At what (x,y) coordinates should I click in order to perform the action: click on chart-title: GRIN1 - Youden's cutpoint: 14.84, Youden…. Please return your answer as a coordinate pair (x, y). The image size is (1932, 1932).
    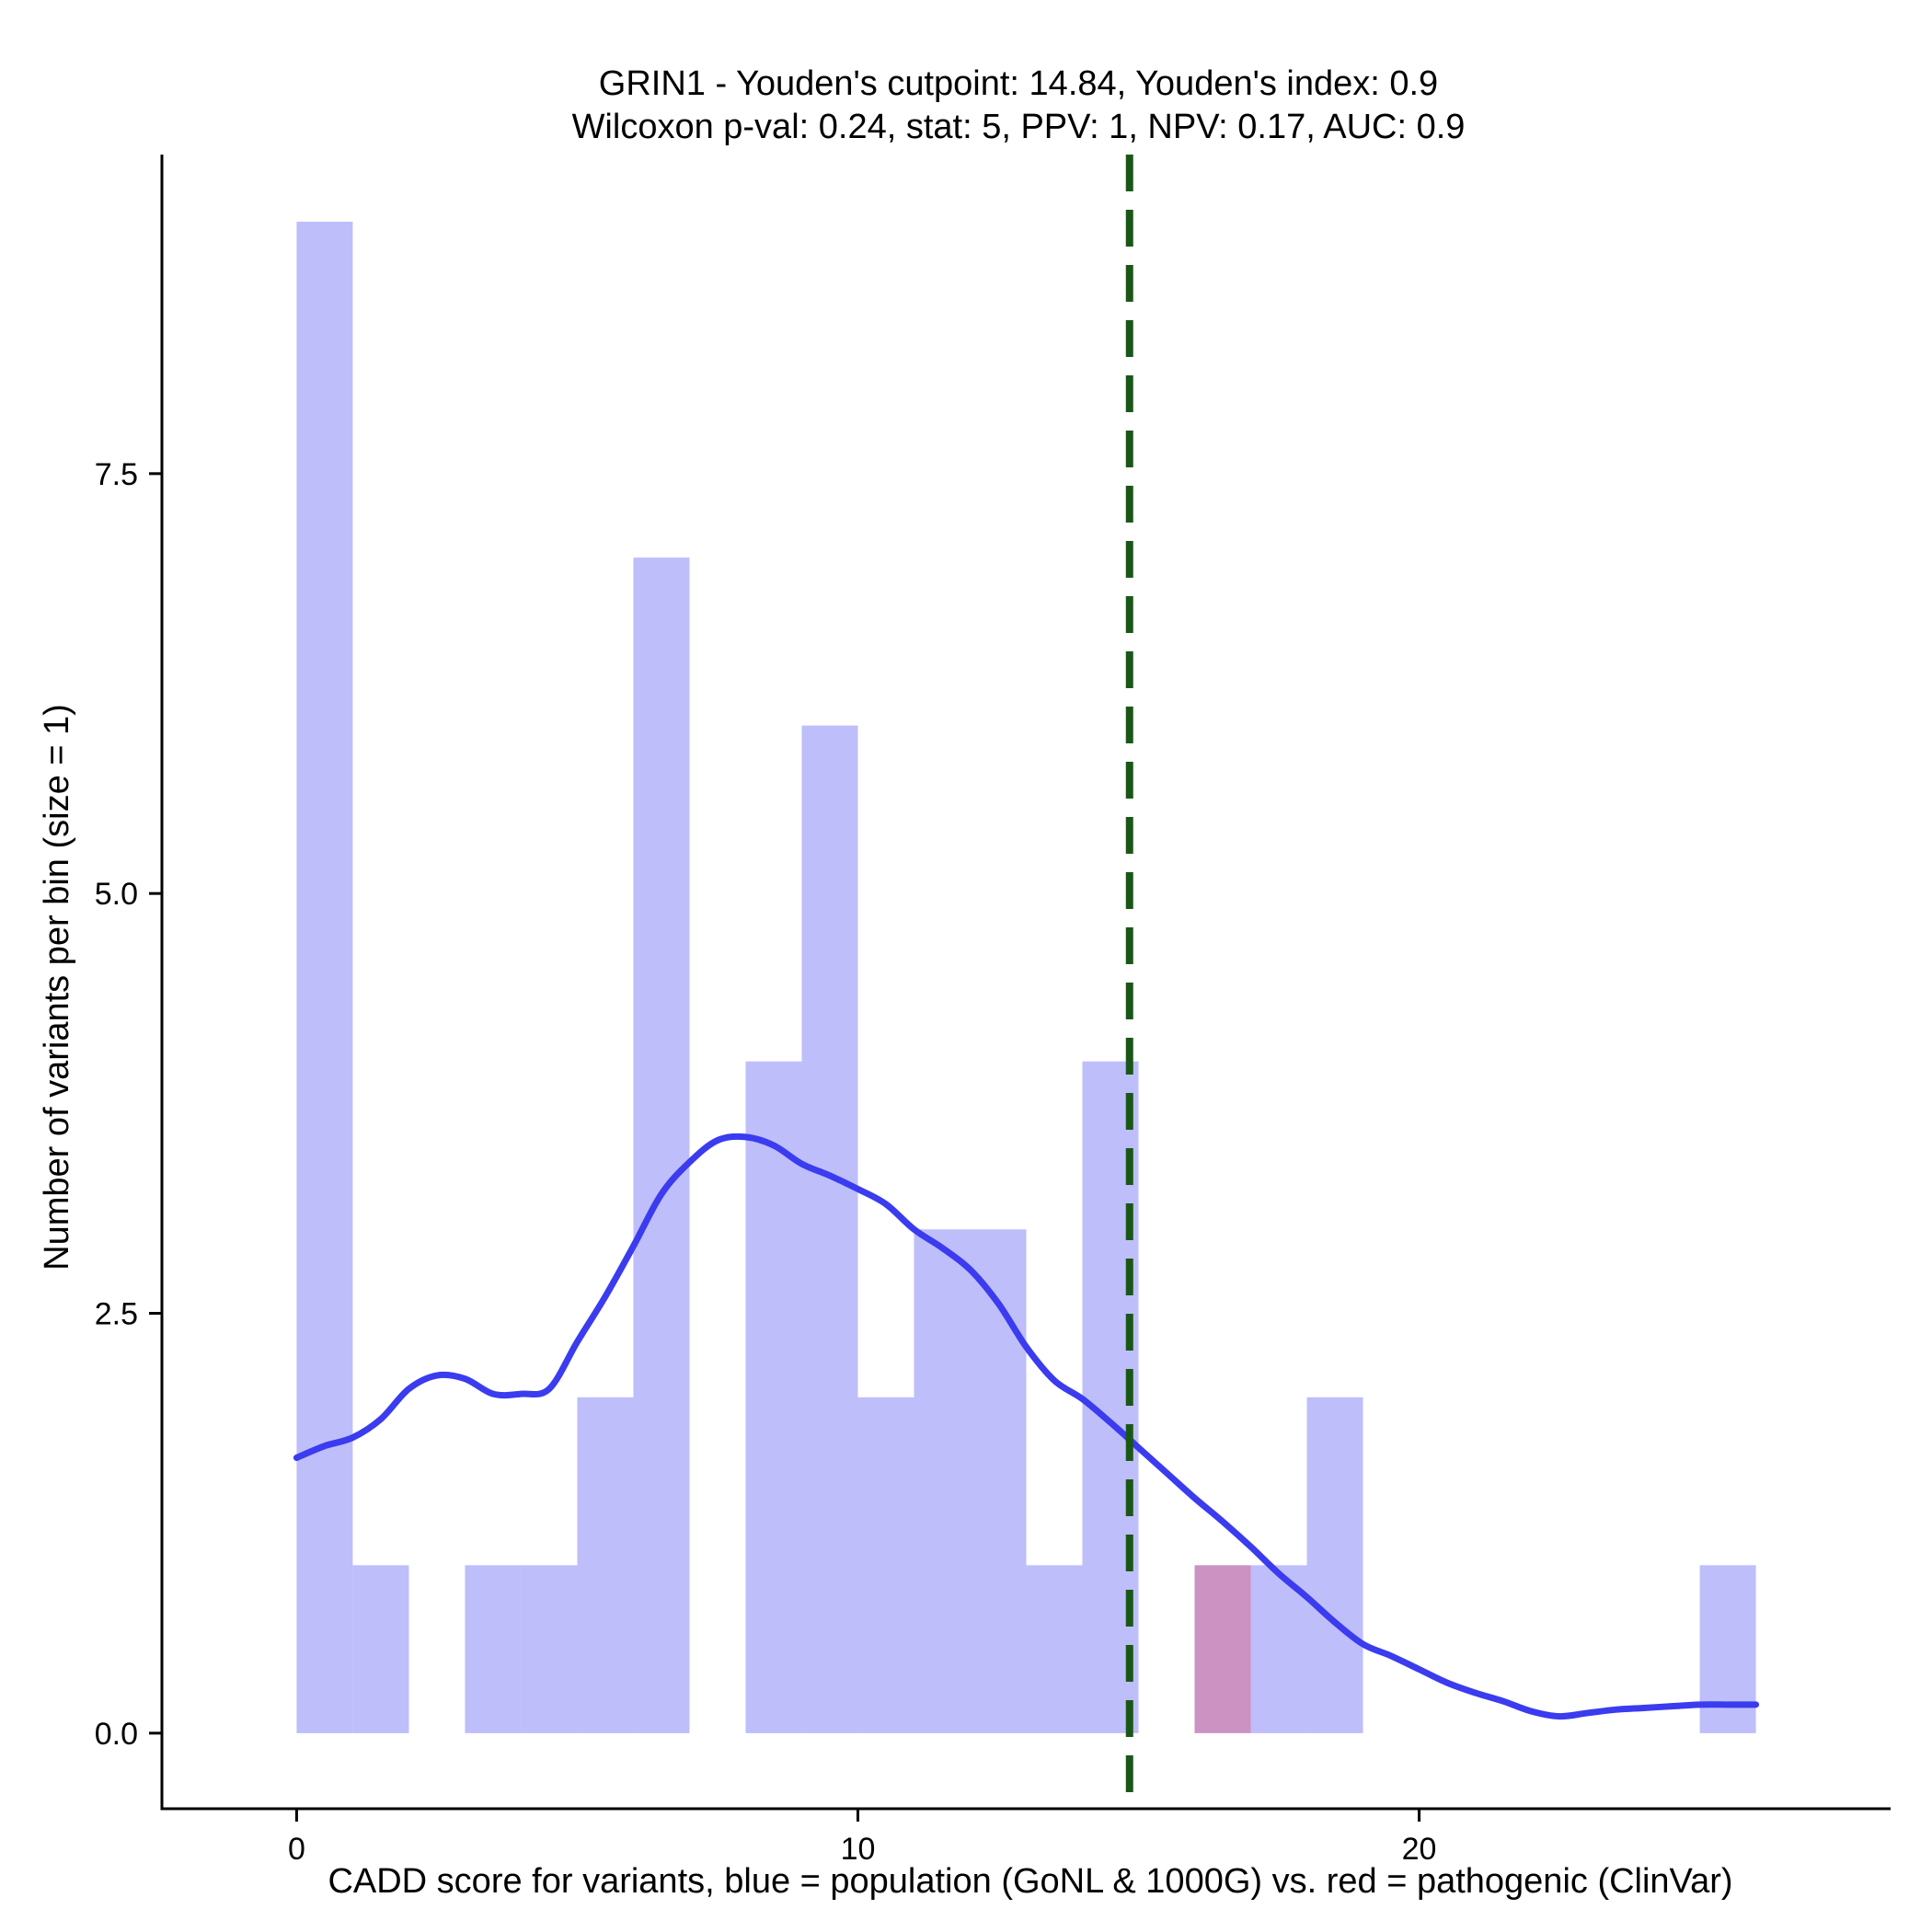
    Looking at the image, I should click on (1018, 83).